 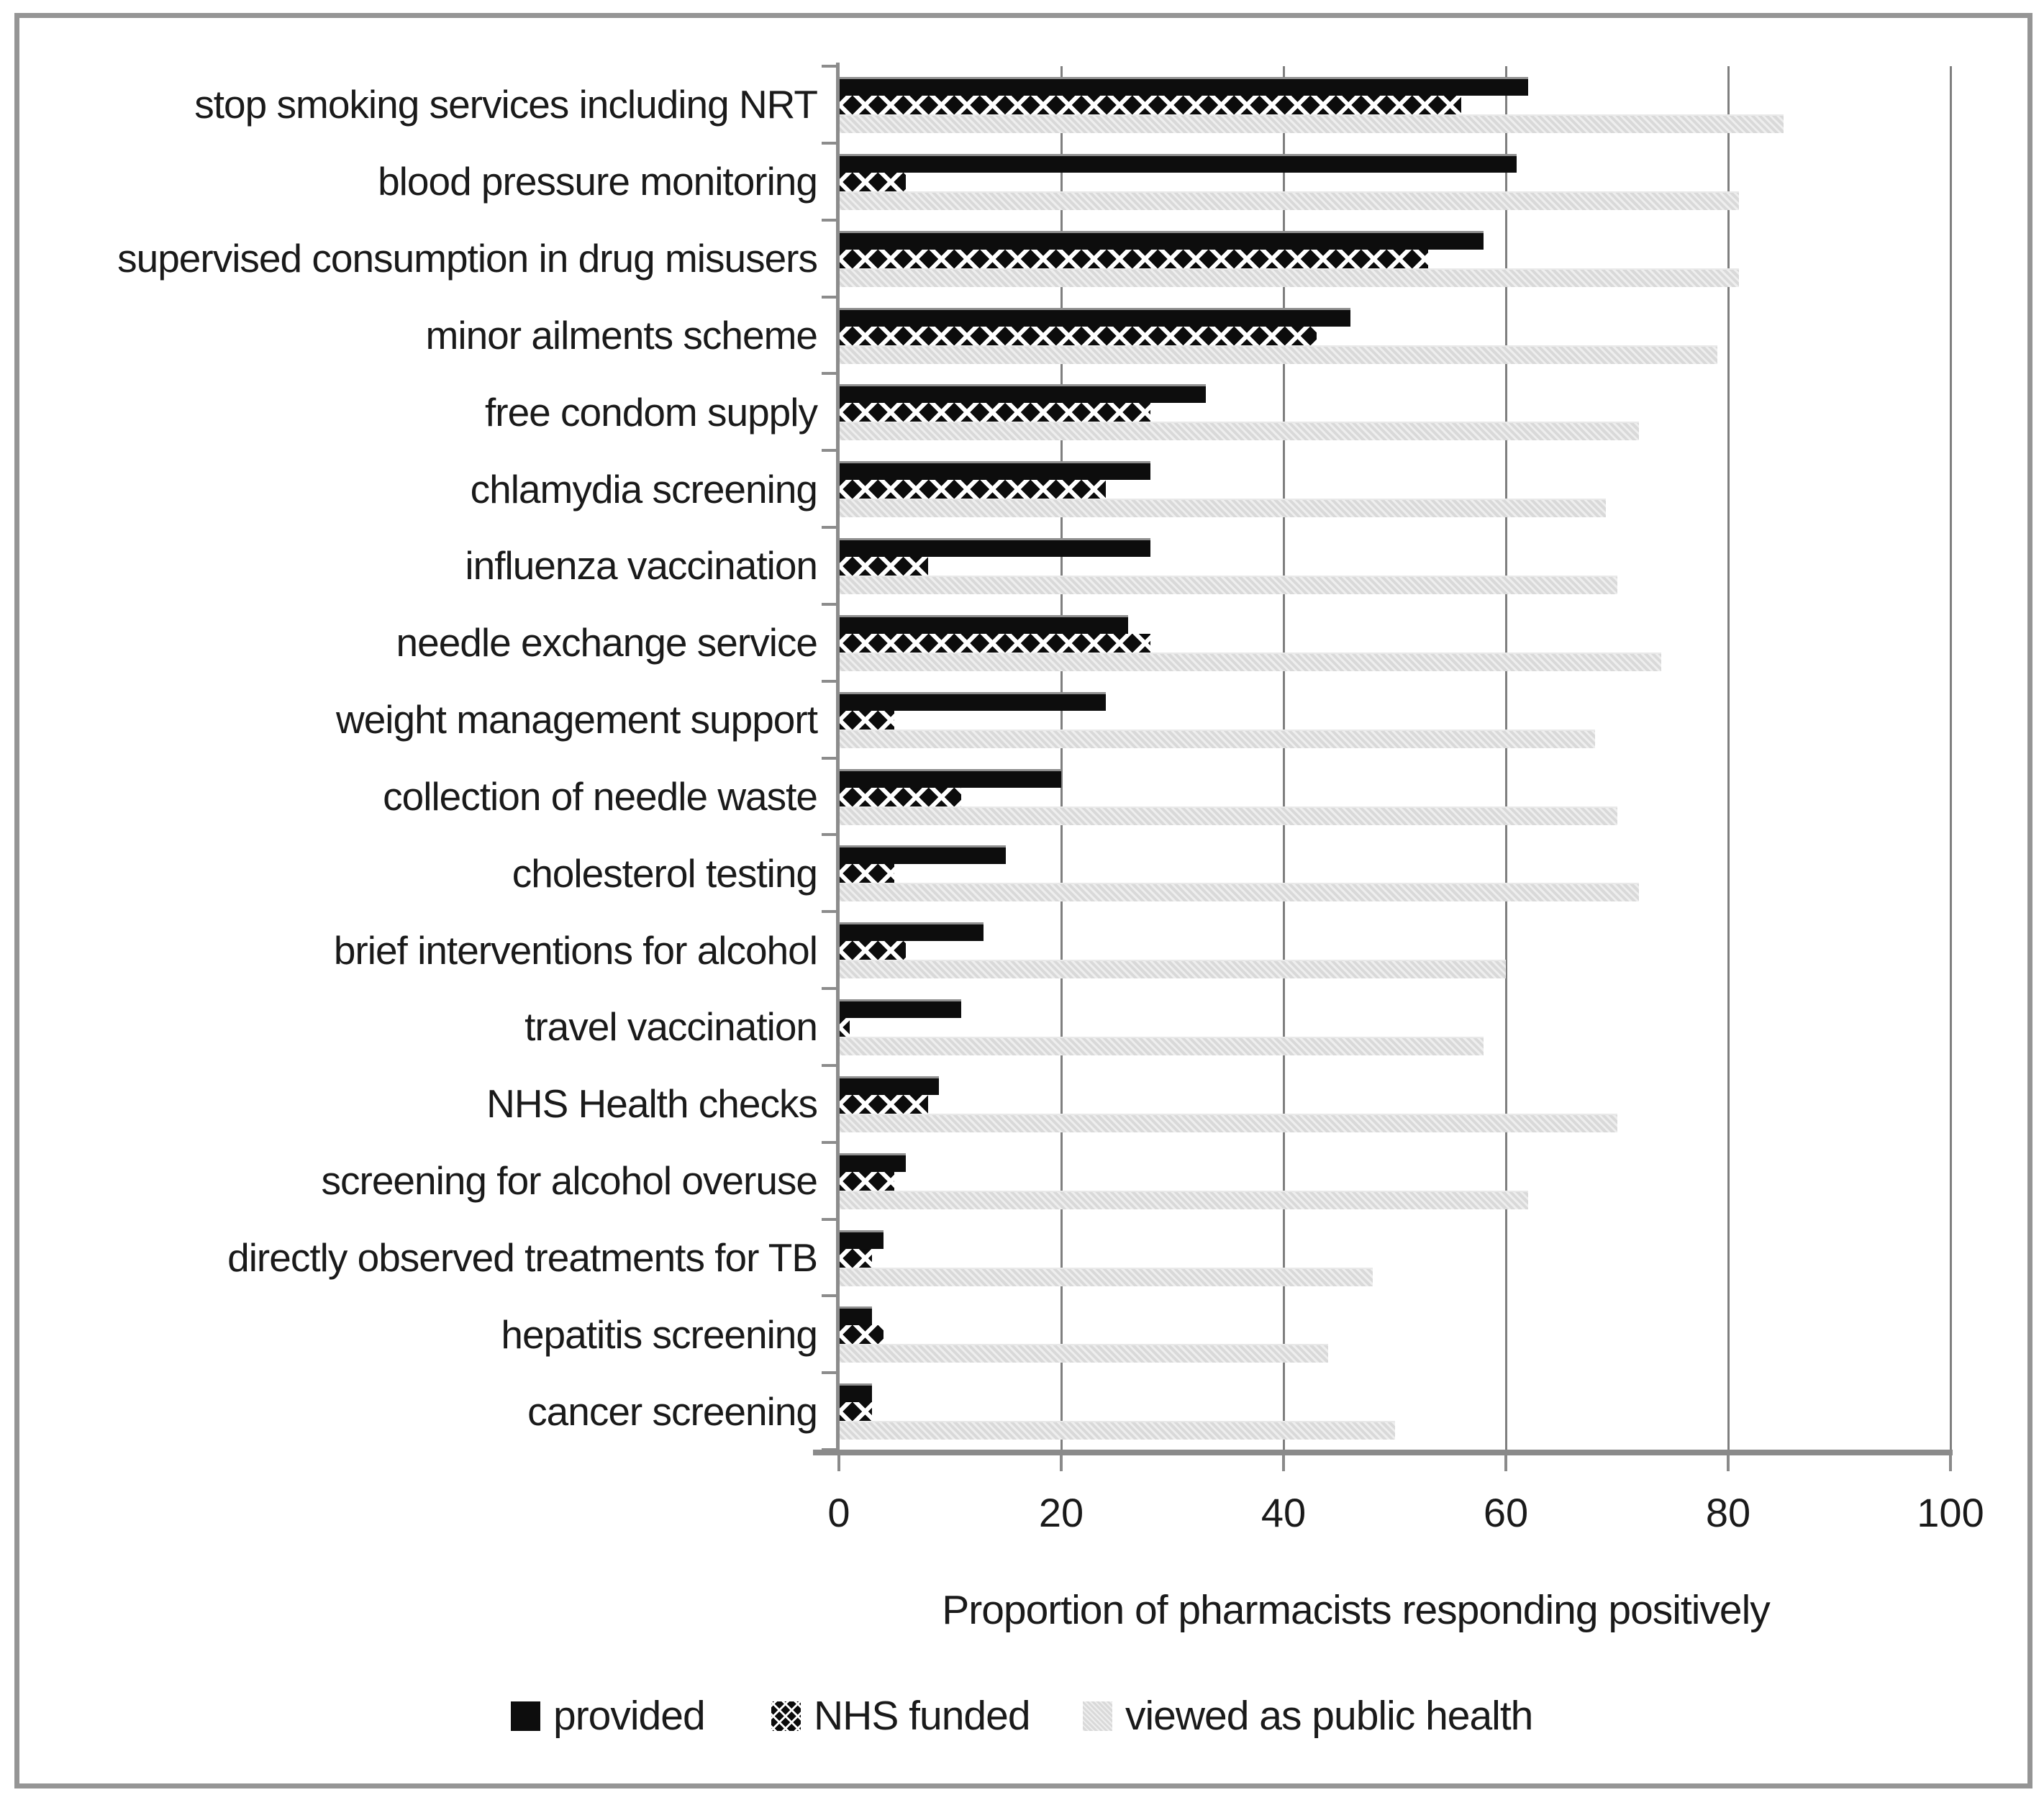 What do you see at coordinates (569, 1181) in the screenshot?
I see `category-label: screening for alcohol overuse` at bounding box center [569, 1181].